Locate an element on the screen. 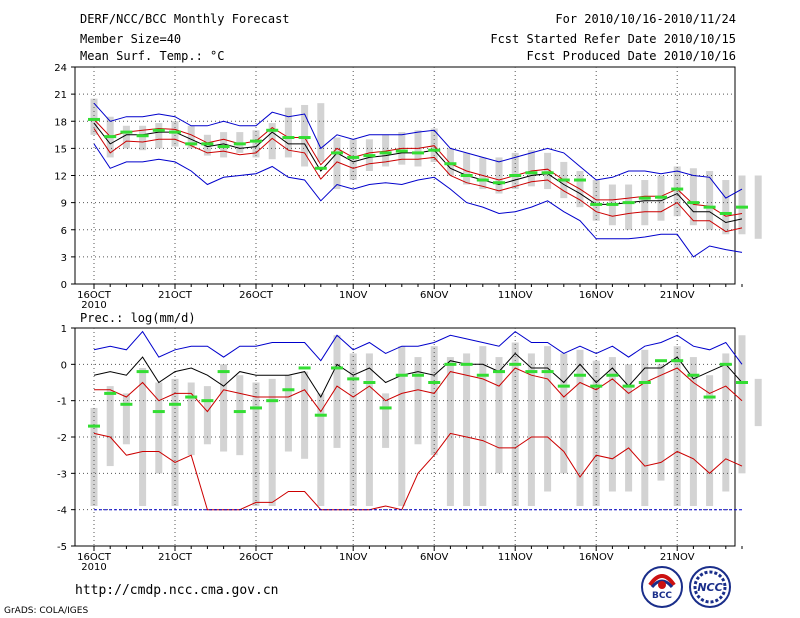 Image resolution: width=800 pixels, height=618 pixels. y-tick-label: 15 is located at coordinates (60, 149).